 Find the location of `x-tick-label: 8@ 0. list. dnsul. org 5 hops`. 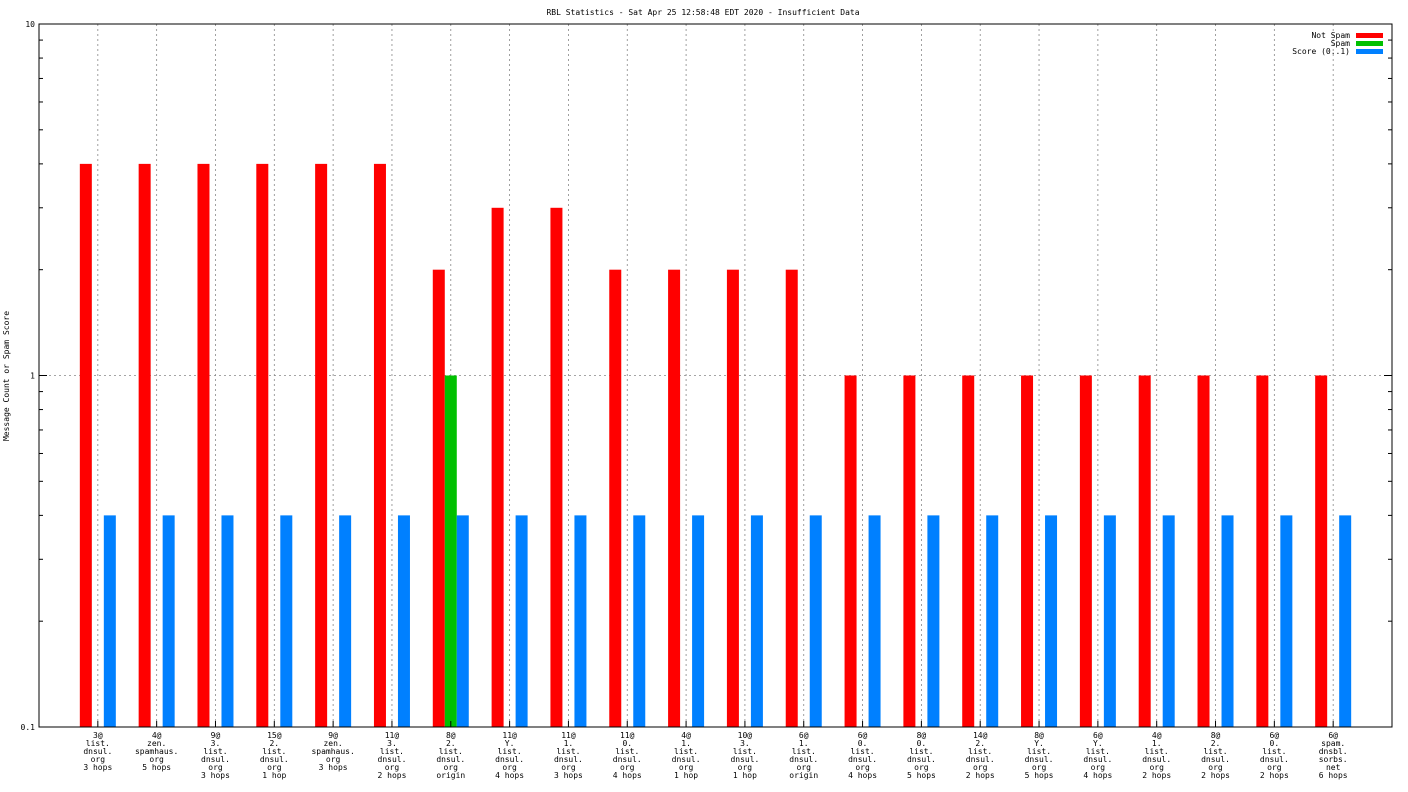

x-tick-label: 8@ 0. list. dnsul. org 5 hops is located at coordinates (921, 755).